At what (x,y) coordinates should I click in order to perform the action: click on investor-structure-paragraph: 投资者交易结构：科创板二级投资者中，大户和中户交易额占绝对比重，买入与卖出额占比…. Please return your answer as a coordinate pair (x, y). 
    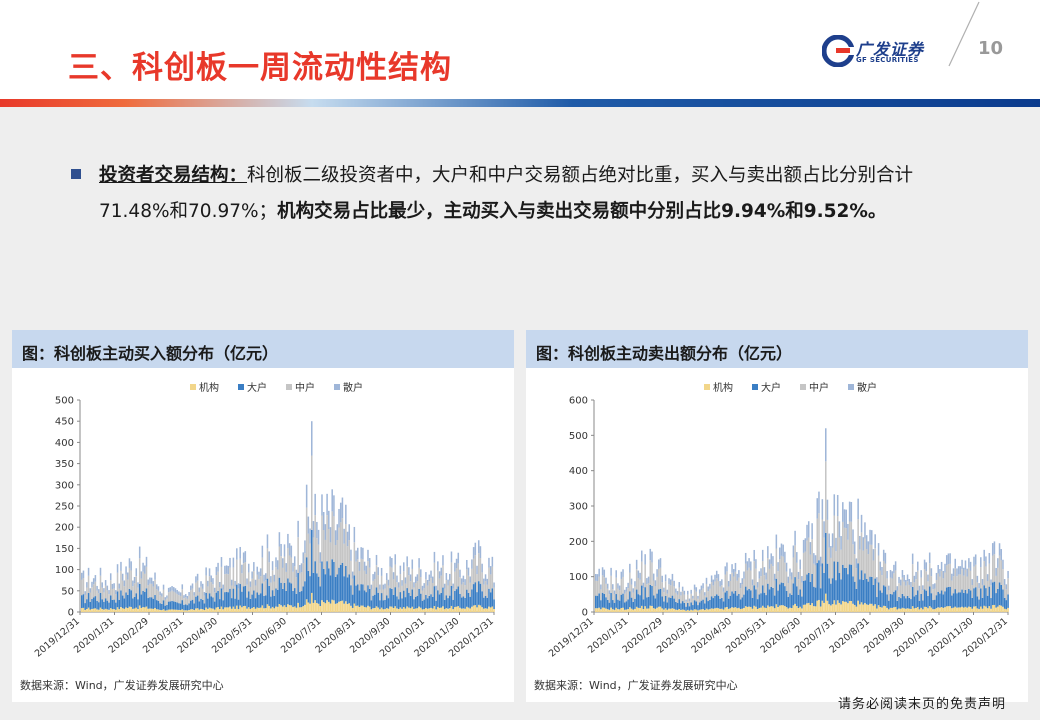
    Looking at the image, I should click on (539, 194).